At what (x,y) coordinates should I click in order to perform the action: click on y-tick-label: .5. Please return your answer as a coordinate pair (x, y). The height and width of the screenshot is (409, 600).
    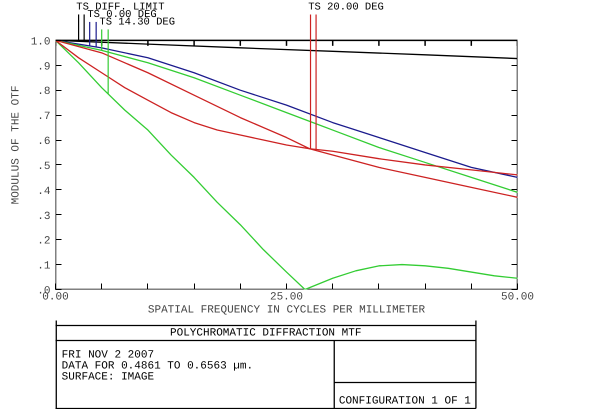
    Looking at the image, I should click on (43, 166).